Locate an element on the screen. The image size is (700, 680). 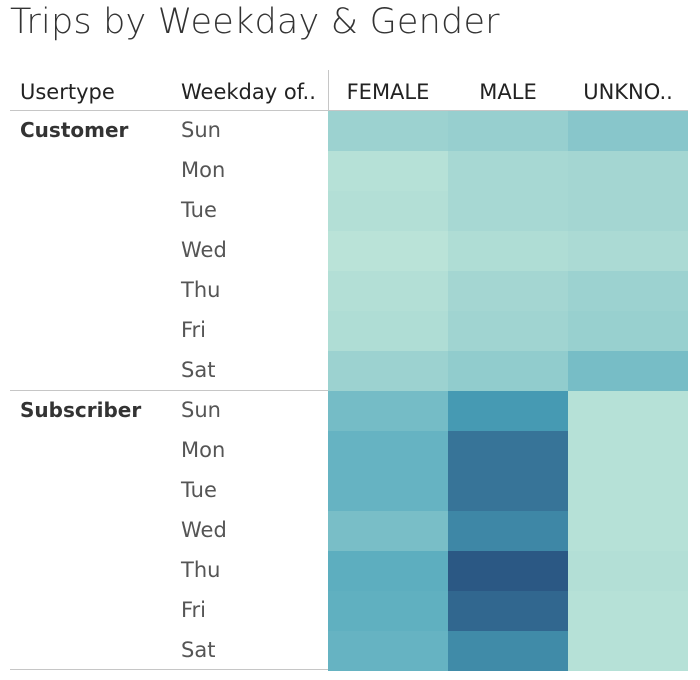
customer-day-thu: Thu is located at coordinates (201, 290).